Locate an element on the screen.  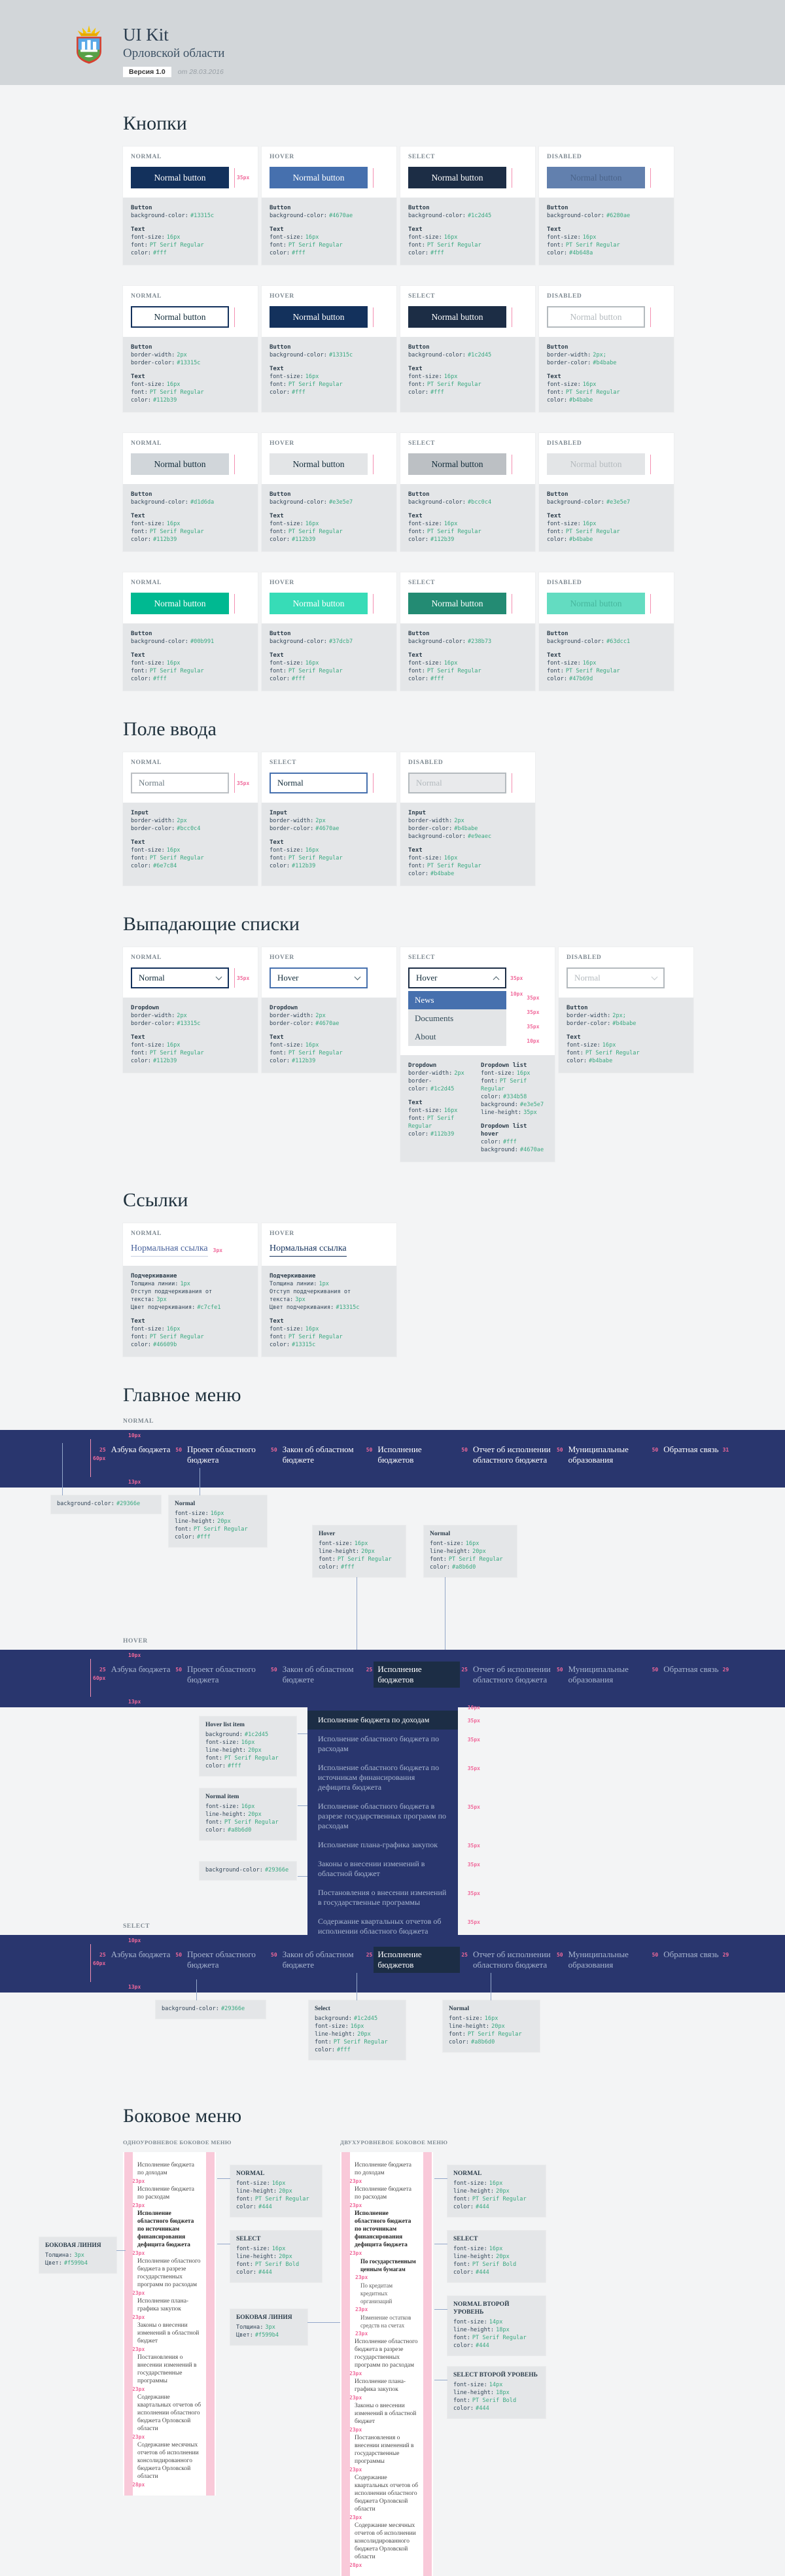
mainmenu-normal-label: NORMAL is located at coordinates (139, 1422).